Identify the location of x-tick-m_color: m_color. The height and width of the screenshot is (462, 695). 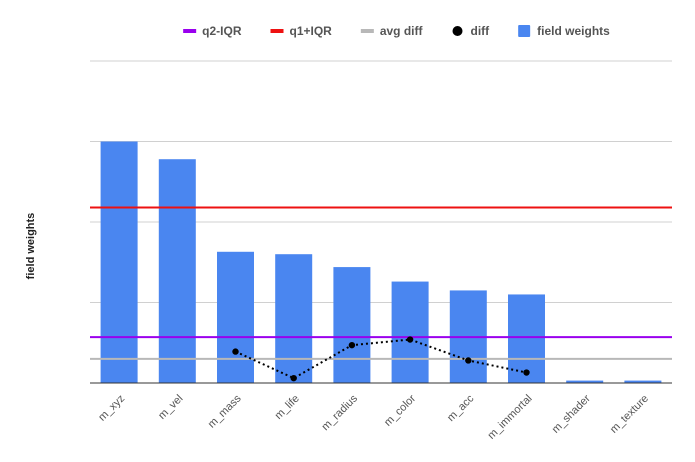
(400, 410).